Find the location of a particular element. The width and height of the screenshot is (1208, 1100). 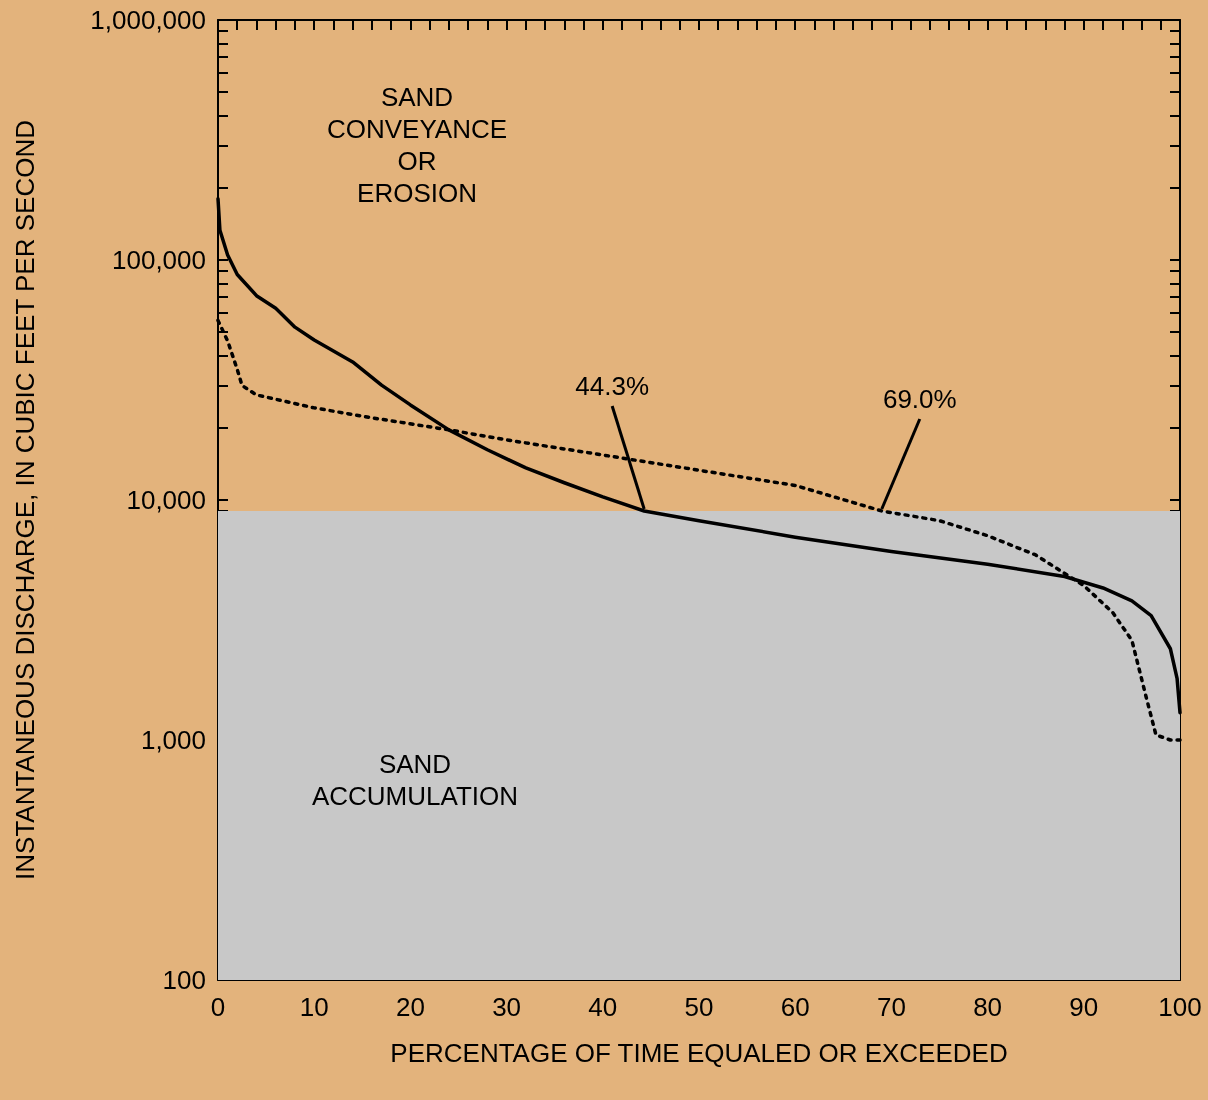

x-tick-label: 40 is located at coordinates (603, 1007).